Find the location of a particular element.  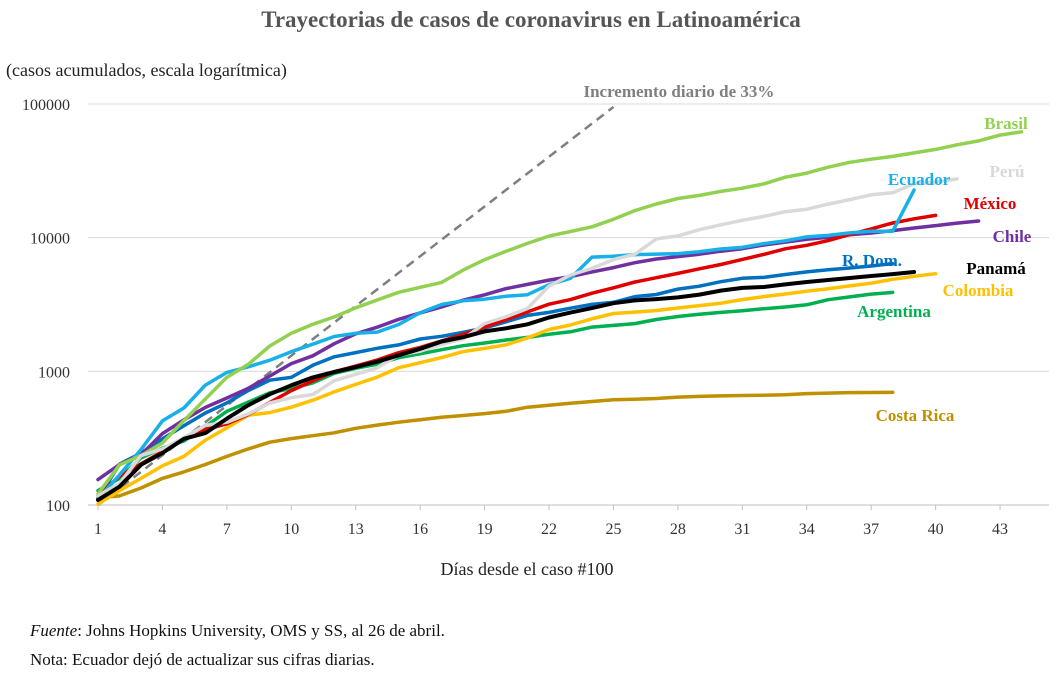

x-tick-label: 34 is located at coordinates (807, 529).